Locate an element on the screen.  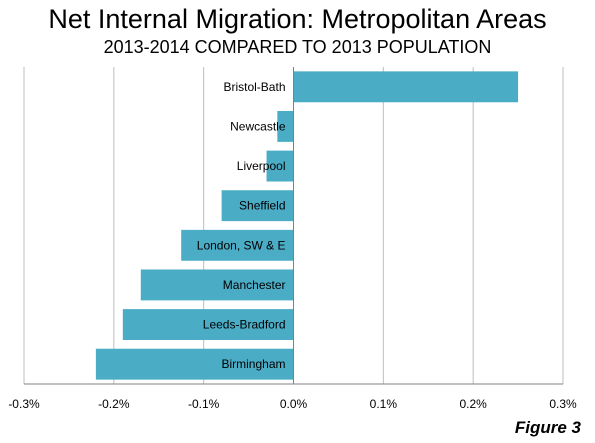
x-tick-label: 0.2% is located at coordinates (473, 404).